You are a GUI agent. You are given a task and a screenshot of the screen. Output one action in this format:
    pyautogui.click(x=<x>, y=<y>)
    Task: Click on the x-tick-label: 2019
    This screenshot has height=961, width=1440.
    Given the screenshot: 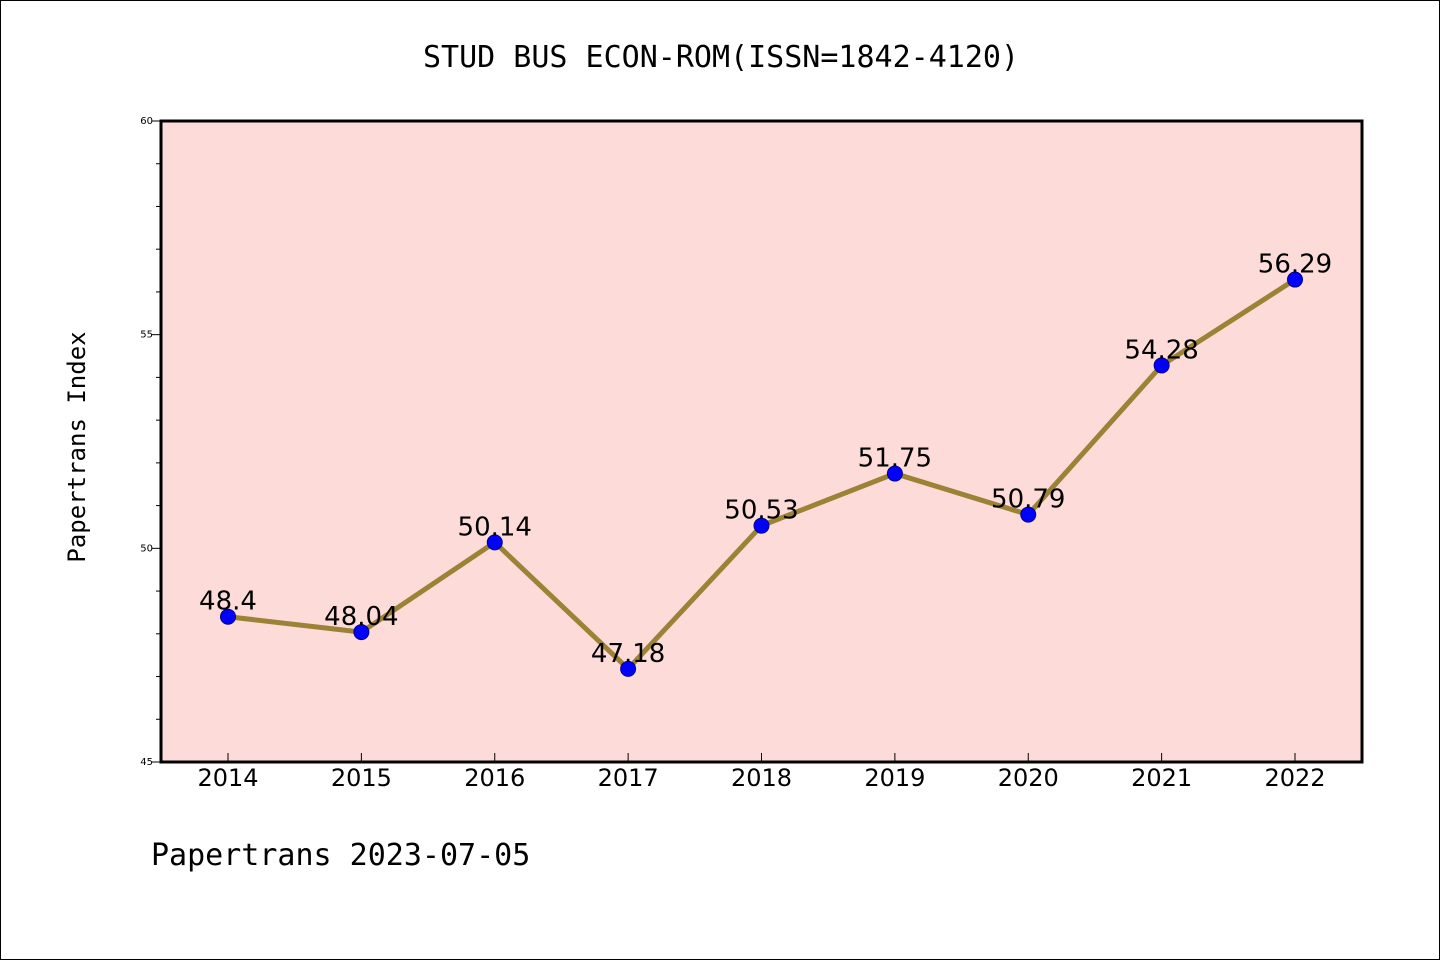 What is the action you would take?
    pyautogui.click(x=894, y=778)
    